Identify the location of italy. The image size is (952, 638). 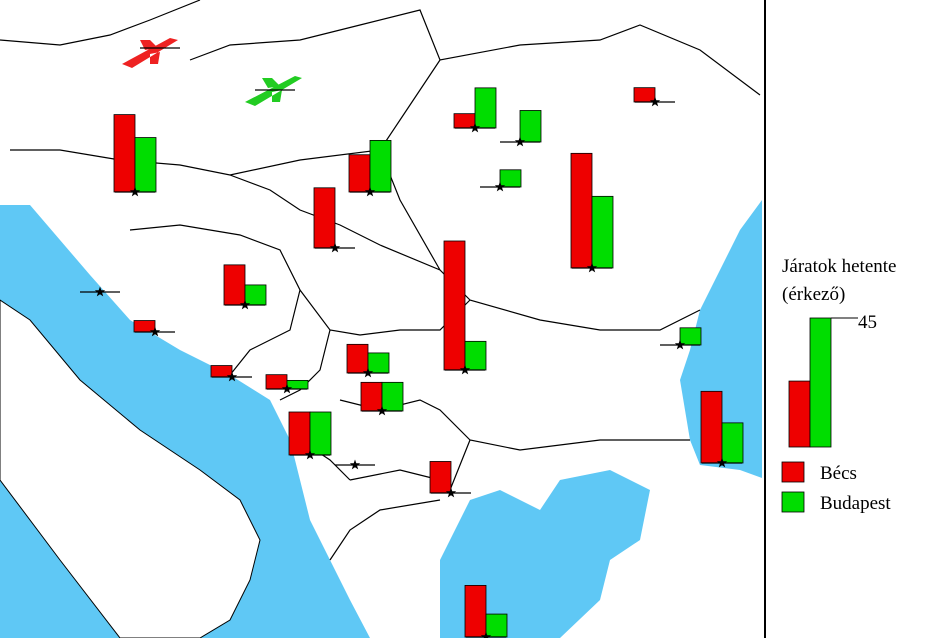
(130, 468).